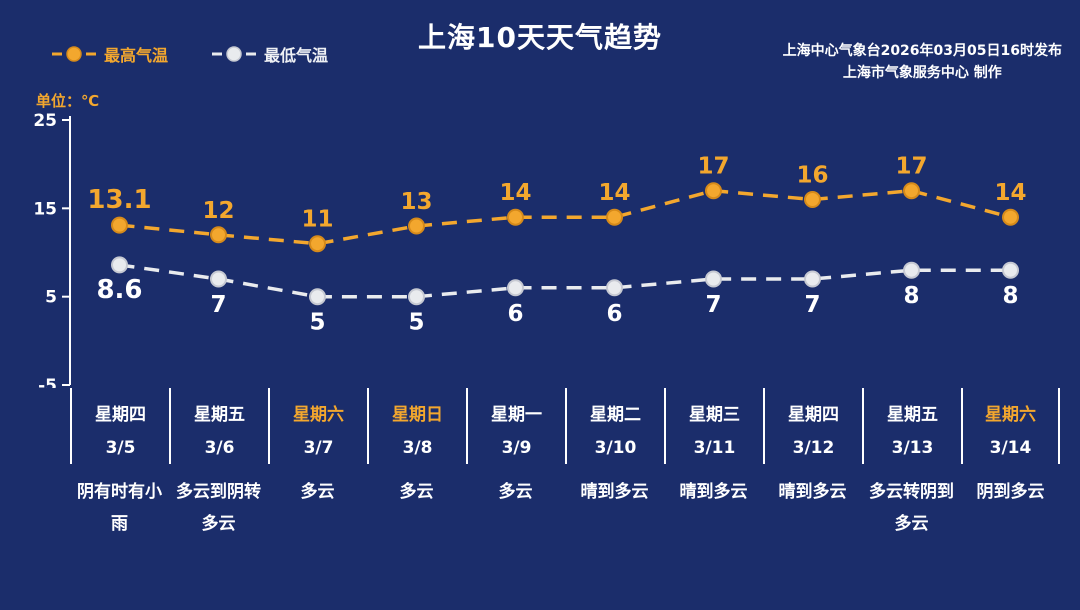 The height and width of the screenshot is (610, 1080). What do you see at coordinates (516, 415) in the screenshot?
I see `weekday-label: 星期一` at bounding box center [516, 415].